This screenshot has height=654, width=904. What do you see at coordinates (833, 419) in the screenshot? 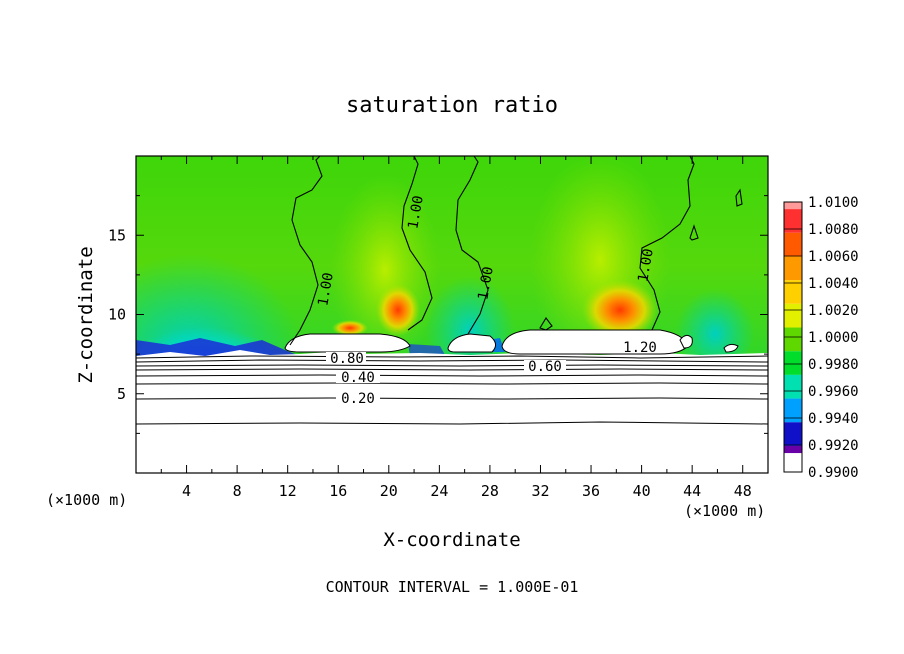
I see `colorbar-label: 0.9940` at bounding box center [833, 419].